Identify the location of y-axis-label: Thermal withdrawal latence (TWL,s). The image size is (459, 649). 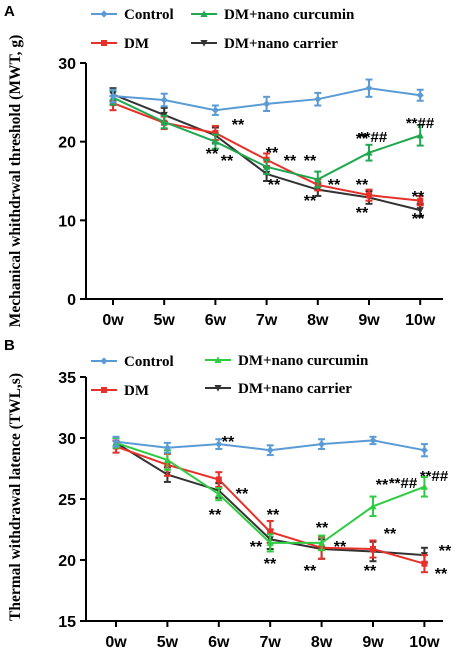
(15, 497).